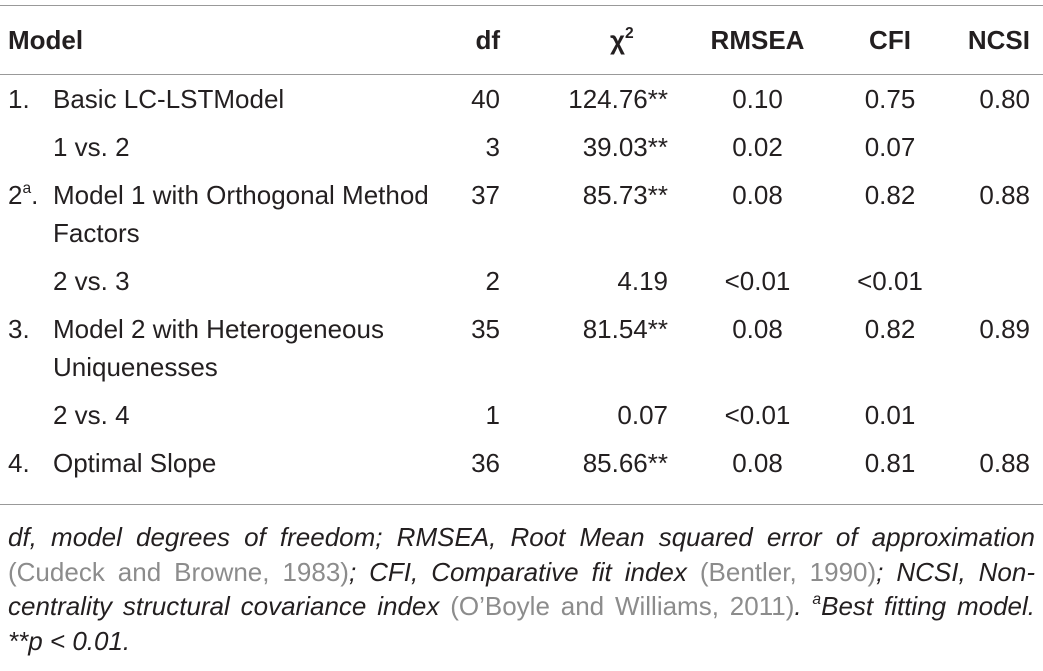 This screenshot has width=1043, height=671. I want to click on model-cell: 2 vs. 4, so click(227, 415).